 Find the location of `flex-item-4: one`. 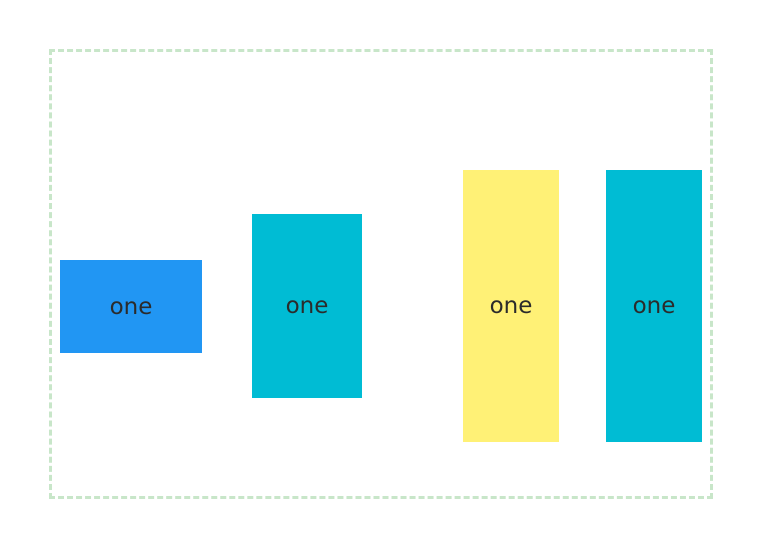

flex-item-4: one is located at coordinates (654, 306).